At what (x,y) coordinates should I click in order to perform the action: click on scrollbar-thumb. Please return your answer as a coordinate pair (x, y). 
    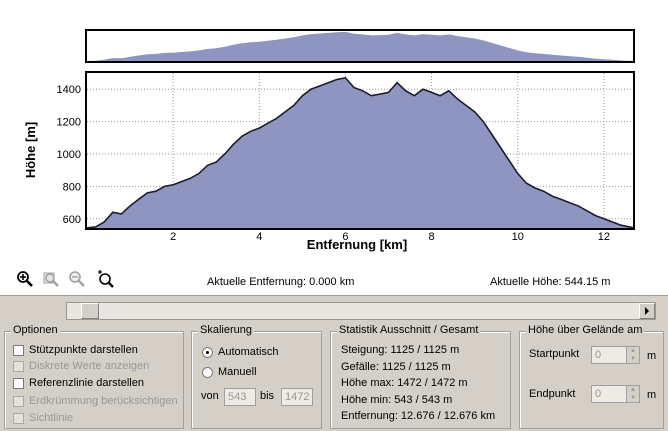
    Looking at the image, I should click on (90, 311).